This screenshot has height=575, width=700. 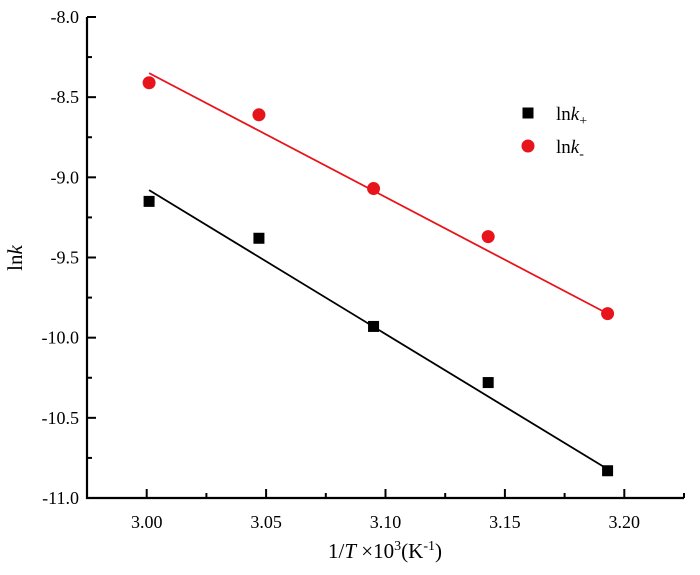 I want to click on y-tick-label: -9.5, so click(x=65, y=258).